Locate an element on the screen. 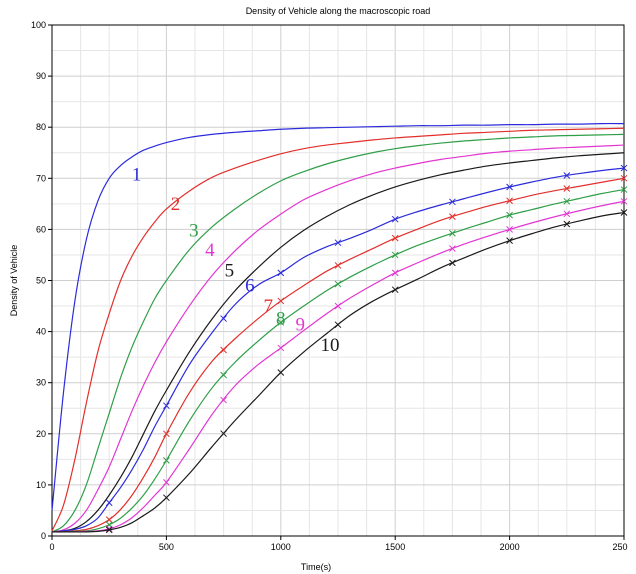 The height and width of the screenshot is (574, 636). x-tick-label: 1500 is located at coordinates (395, 547).